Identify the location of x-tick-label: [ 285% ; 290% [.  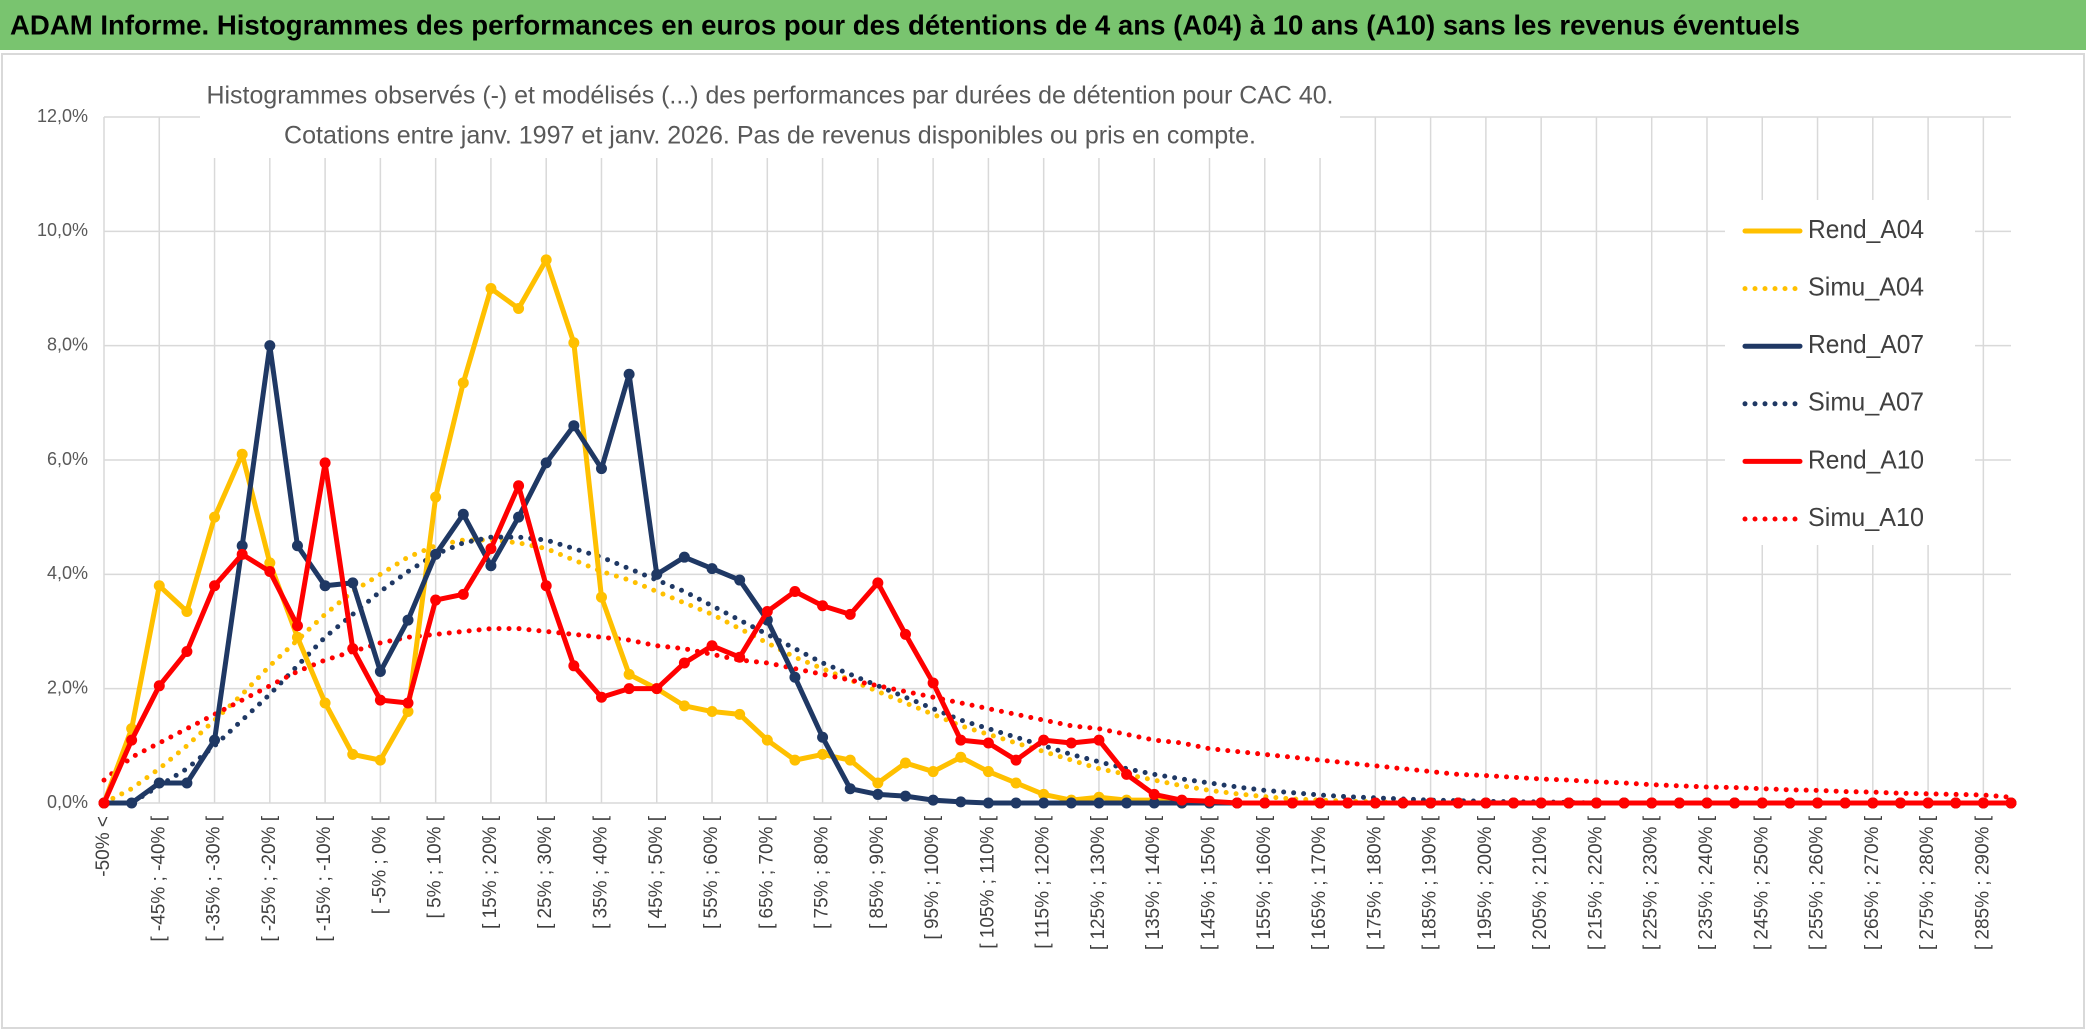
(1982, 882).